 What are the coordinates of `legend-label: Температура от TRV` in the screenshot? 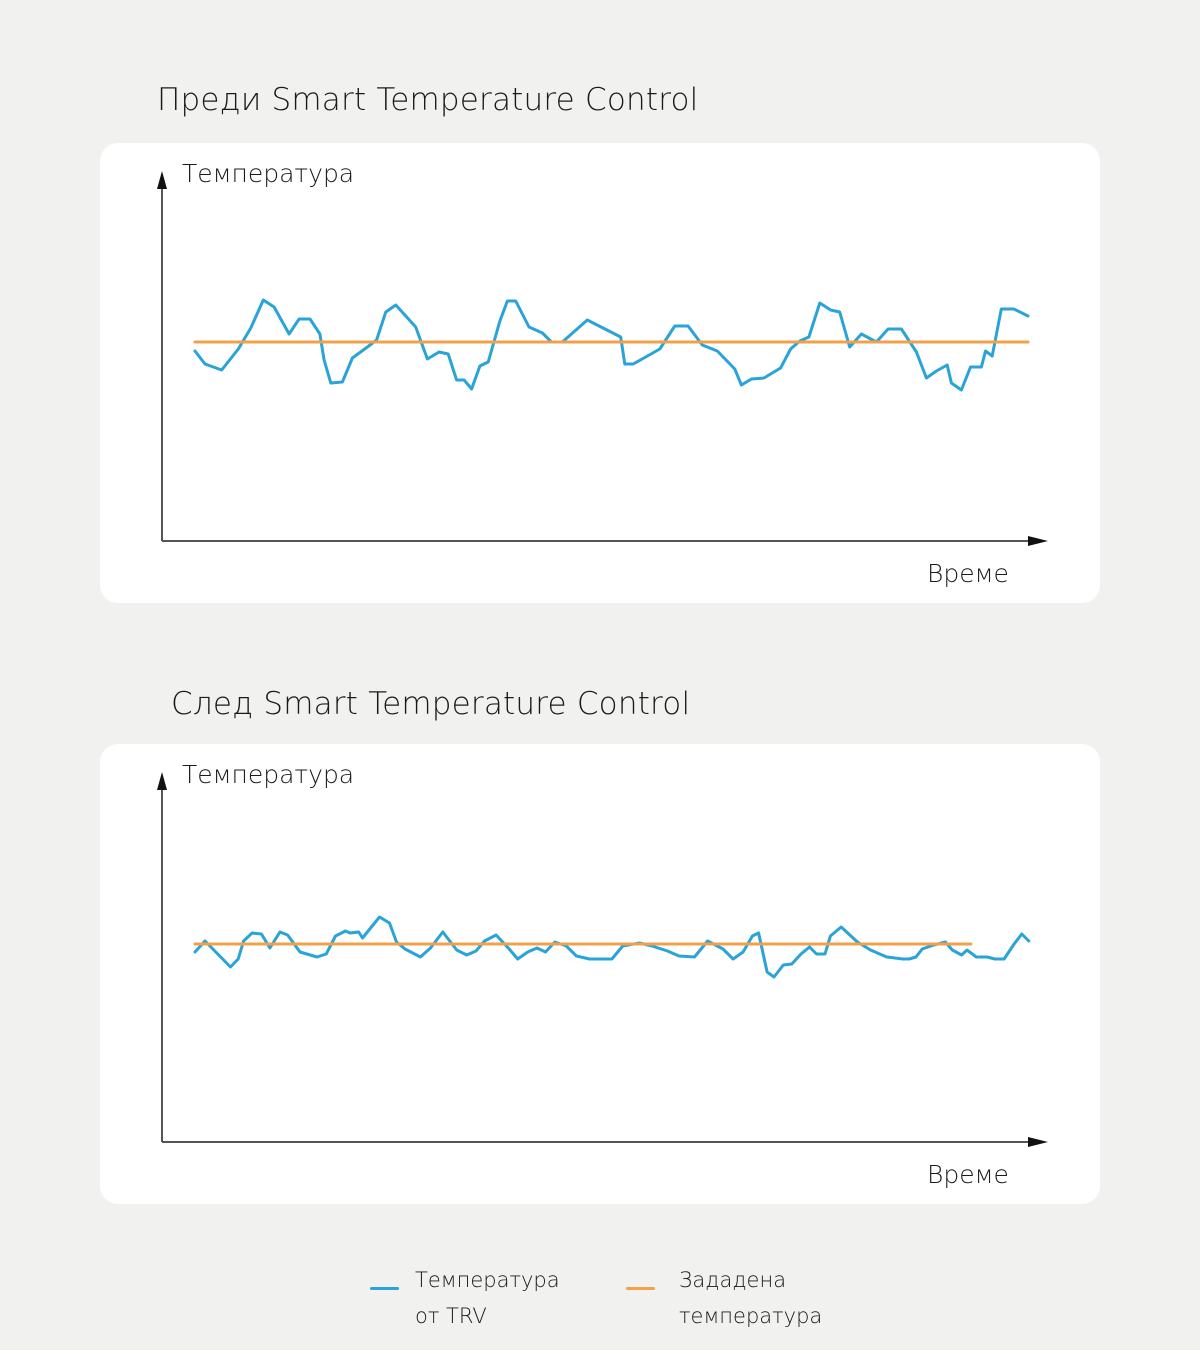 It's located at (487, 1298).